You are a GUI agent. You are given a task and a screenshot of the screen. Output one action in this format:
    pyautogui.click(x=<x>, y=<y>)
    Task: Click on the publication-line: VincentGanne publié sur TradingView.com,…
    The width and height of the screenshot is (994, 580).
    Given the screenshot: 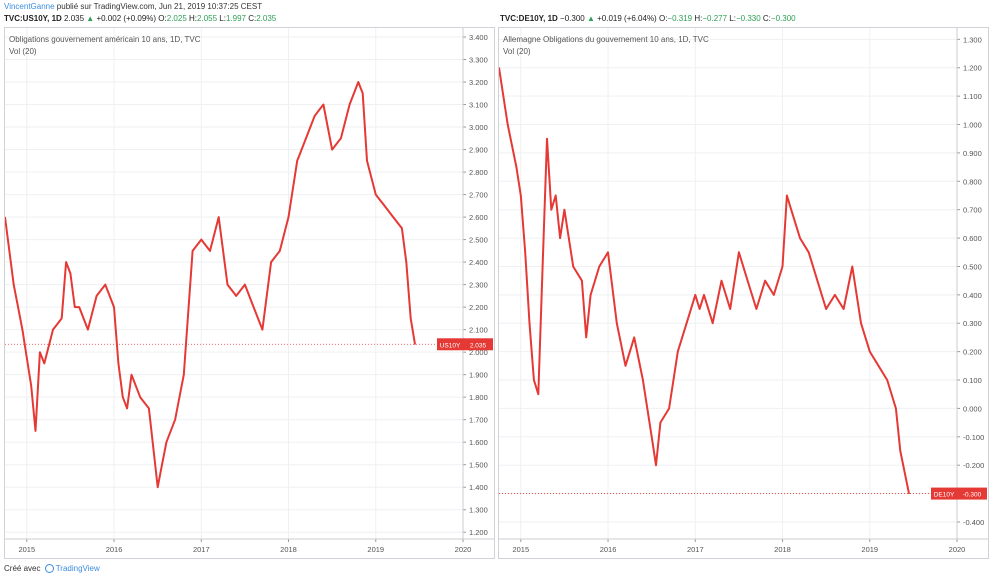 What is the action you would take?
    pyautogui.click(x=133, y=6)
    